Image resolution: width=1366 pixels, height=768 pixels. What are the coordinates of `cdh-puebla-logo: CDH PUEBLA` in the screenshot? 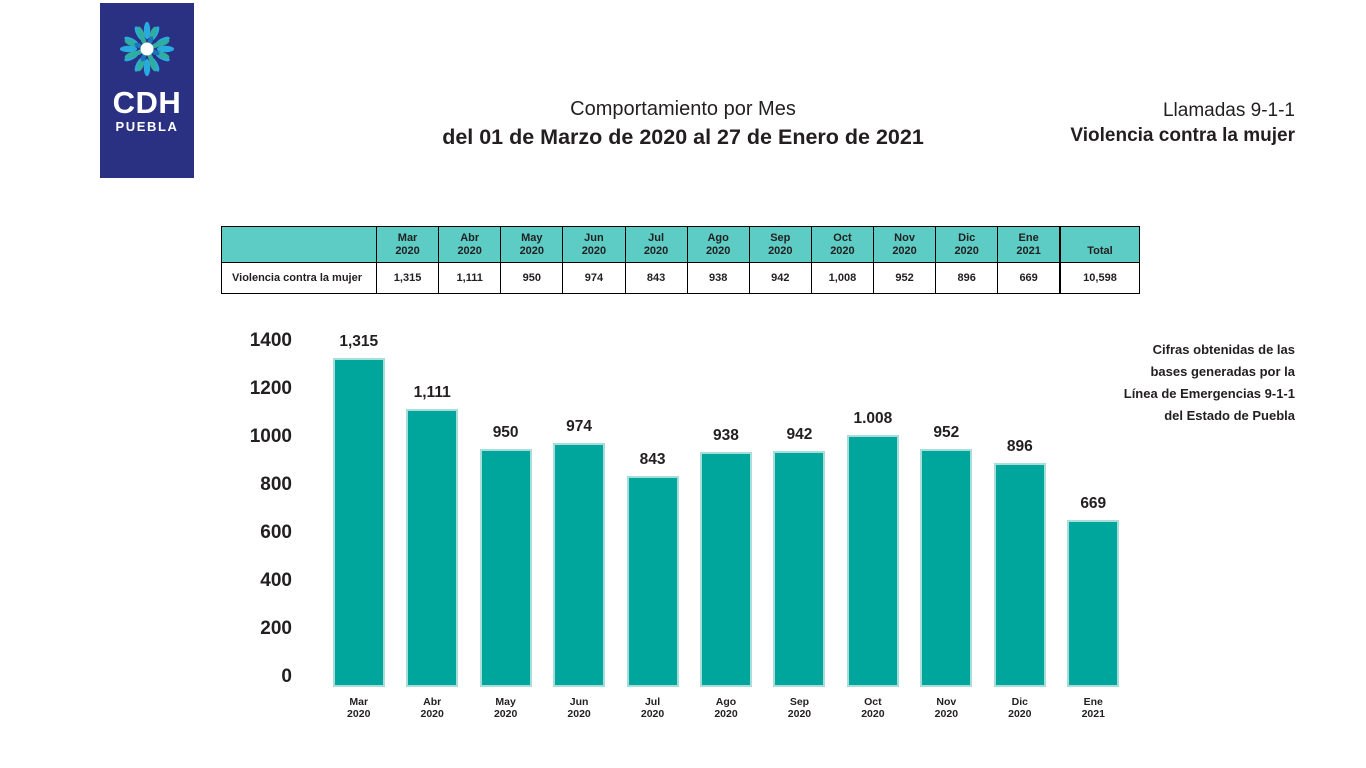 It's located at (147, 90).